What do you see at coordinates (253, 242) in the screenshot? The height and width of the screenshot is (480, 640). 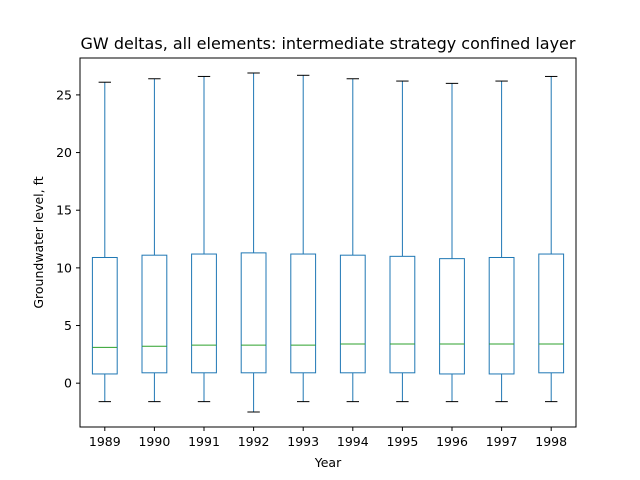 I see `box-1992` at bounding box center [253, 242].